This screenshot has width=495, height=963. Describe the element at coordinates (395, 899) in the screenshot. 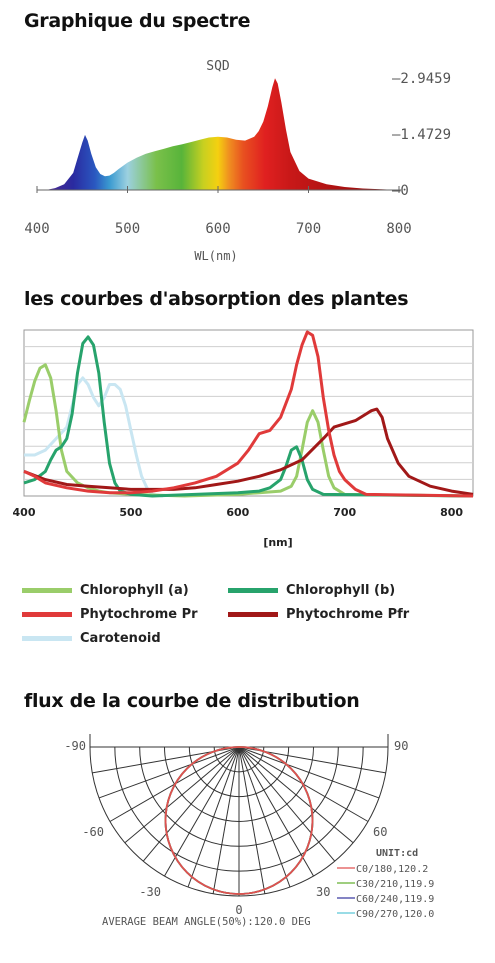

I see `polar-legend-label: C60/240,119.9` at that location.